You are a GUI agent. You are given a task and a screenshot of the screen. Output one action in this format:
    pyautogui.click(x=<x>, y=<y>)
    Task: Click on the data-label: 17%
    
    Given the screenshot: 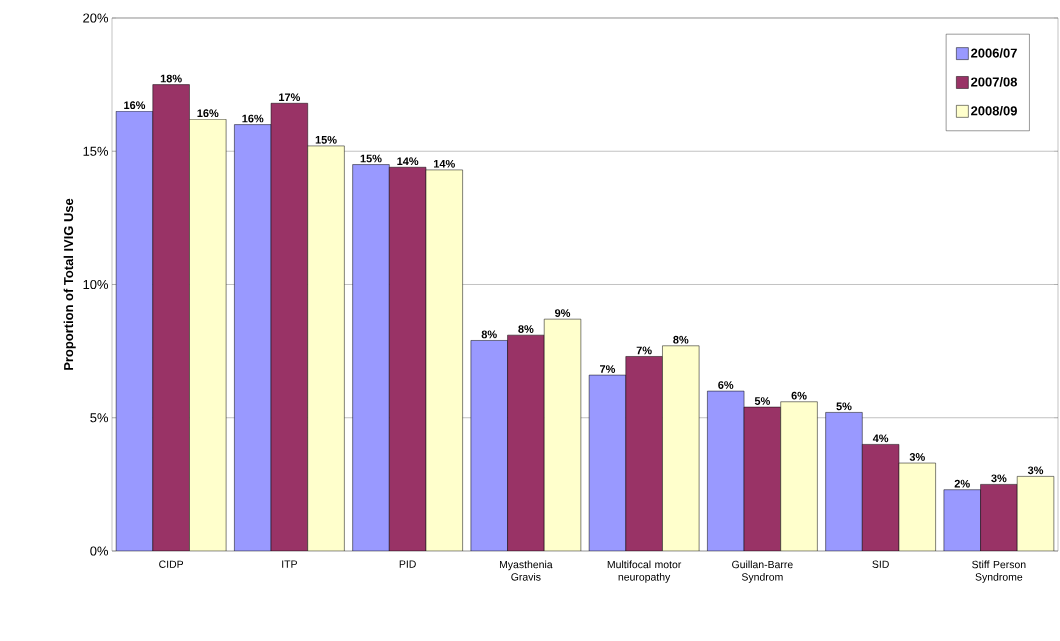 What is the action you would take?
    pyautogui.click(x=290, y=97)
    